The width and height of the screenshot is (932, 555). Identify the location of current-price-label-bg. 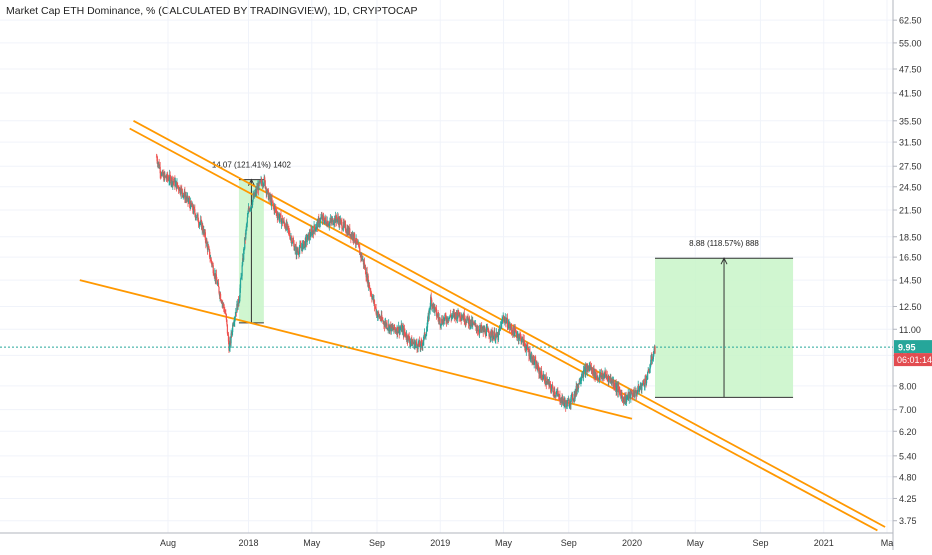
(913, 347).